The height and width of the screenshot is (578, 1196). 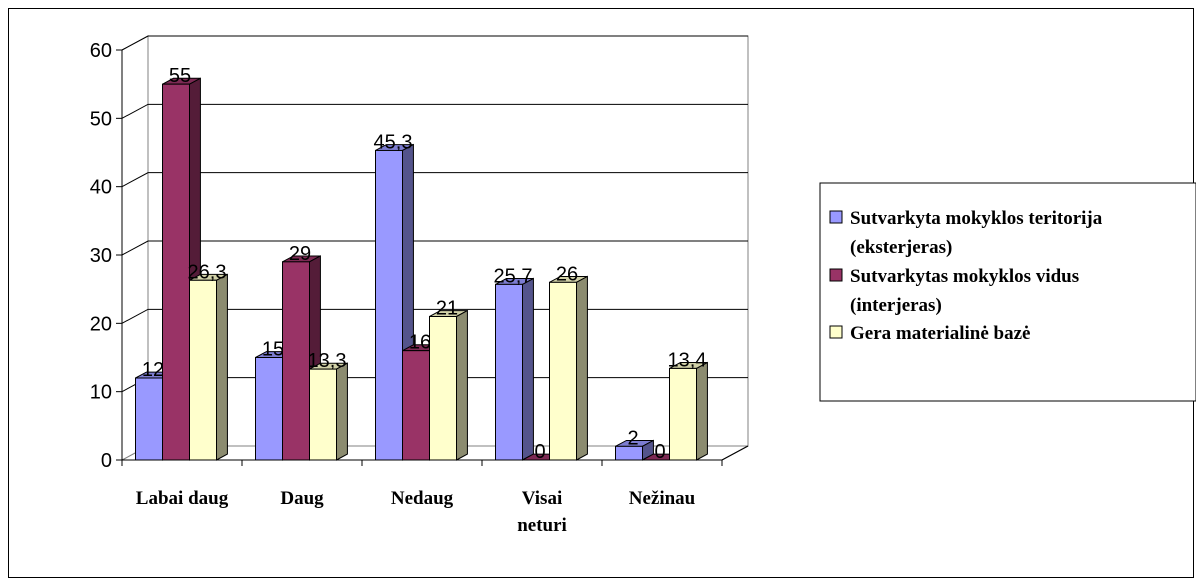 What do you see at coordinates (106, 461) in the screenshot?
I see `y-tick-label: 0` at bounding box center [106, 461].